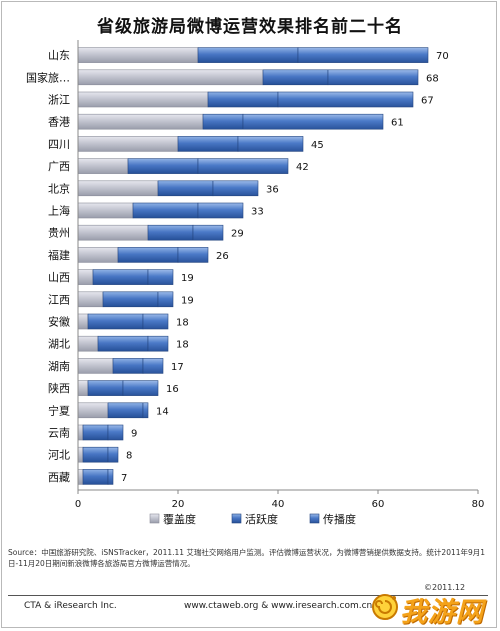 The height and width of the screenshot is (631, 500). What do you see at coordinates (59, 366) in the screenshot?
I see `category-label: 湖南` at bounding box center [59, 366].